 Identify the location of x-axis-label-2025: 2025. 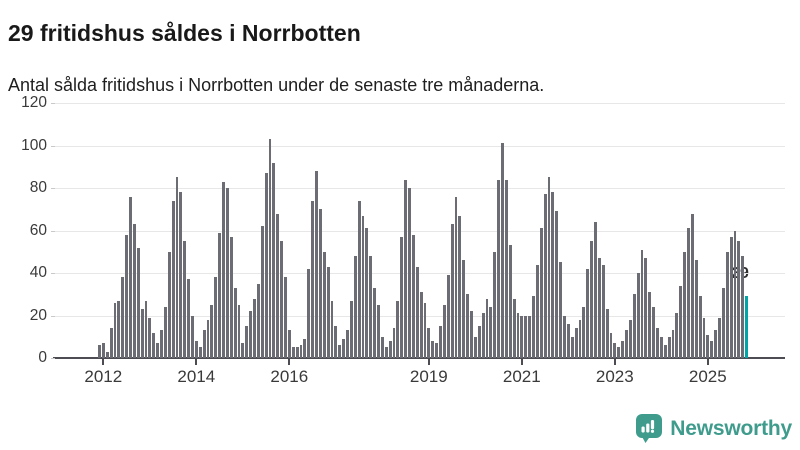
(707, 376).